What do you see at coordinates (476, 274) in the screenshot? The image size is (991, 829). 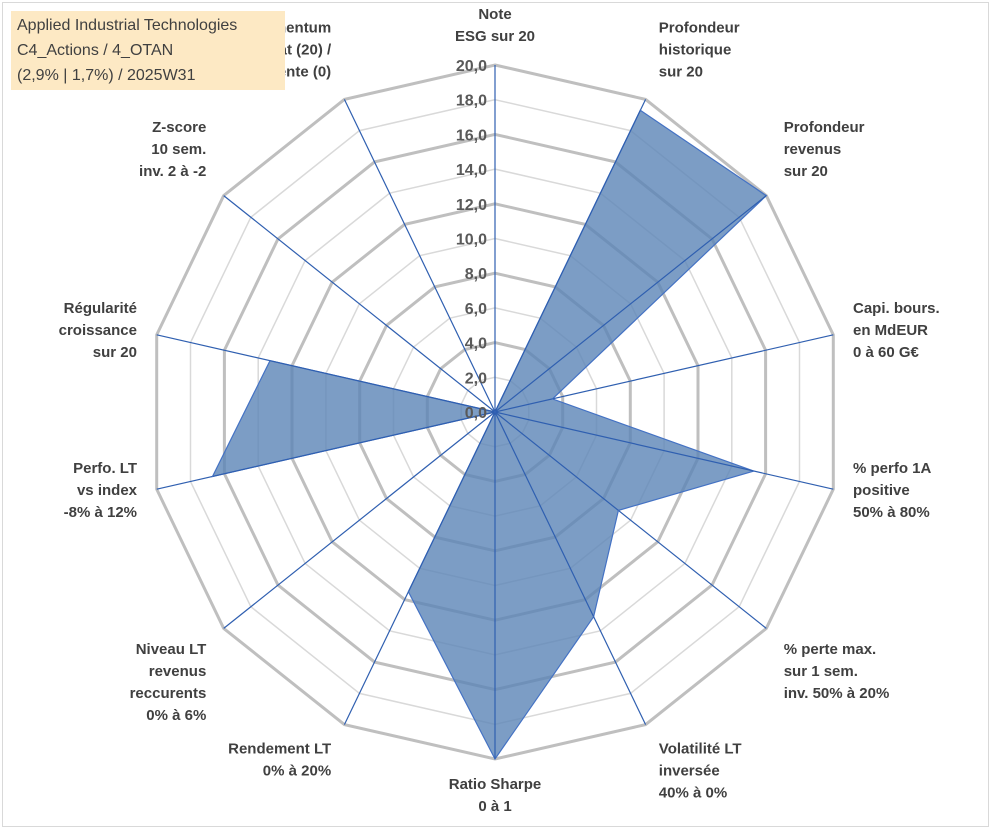 I see `tick-label: 8,0` at bounding box center [476, 274].